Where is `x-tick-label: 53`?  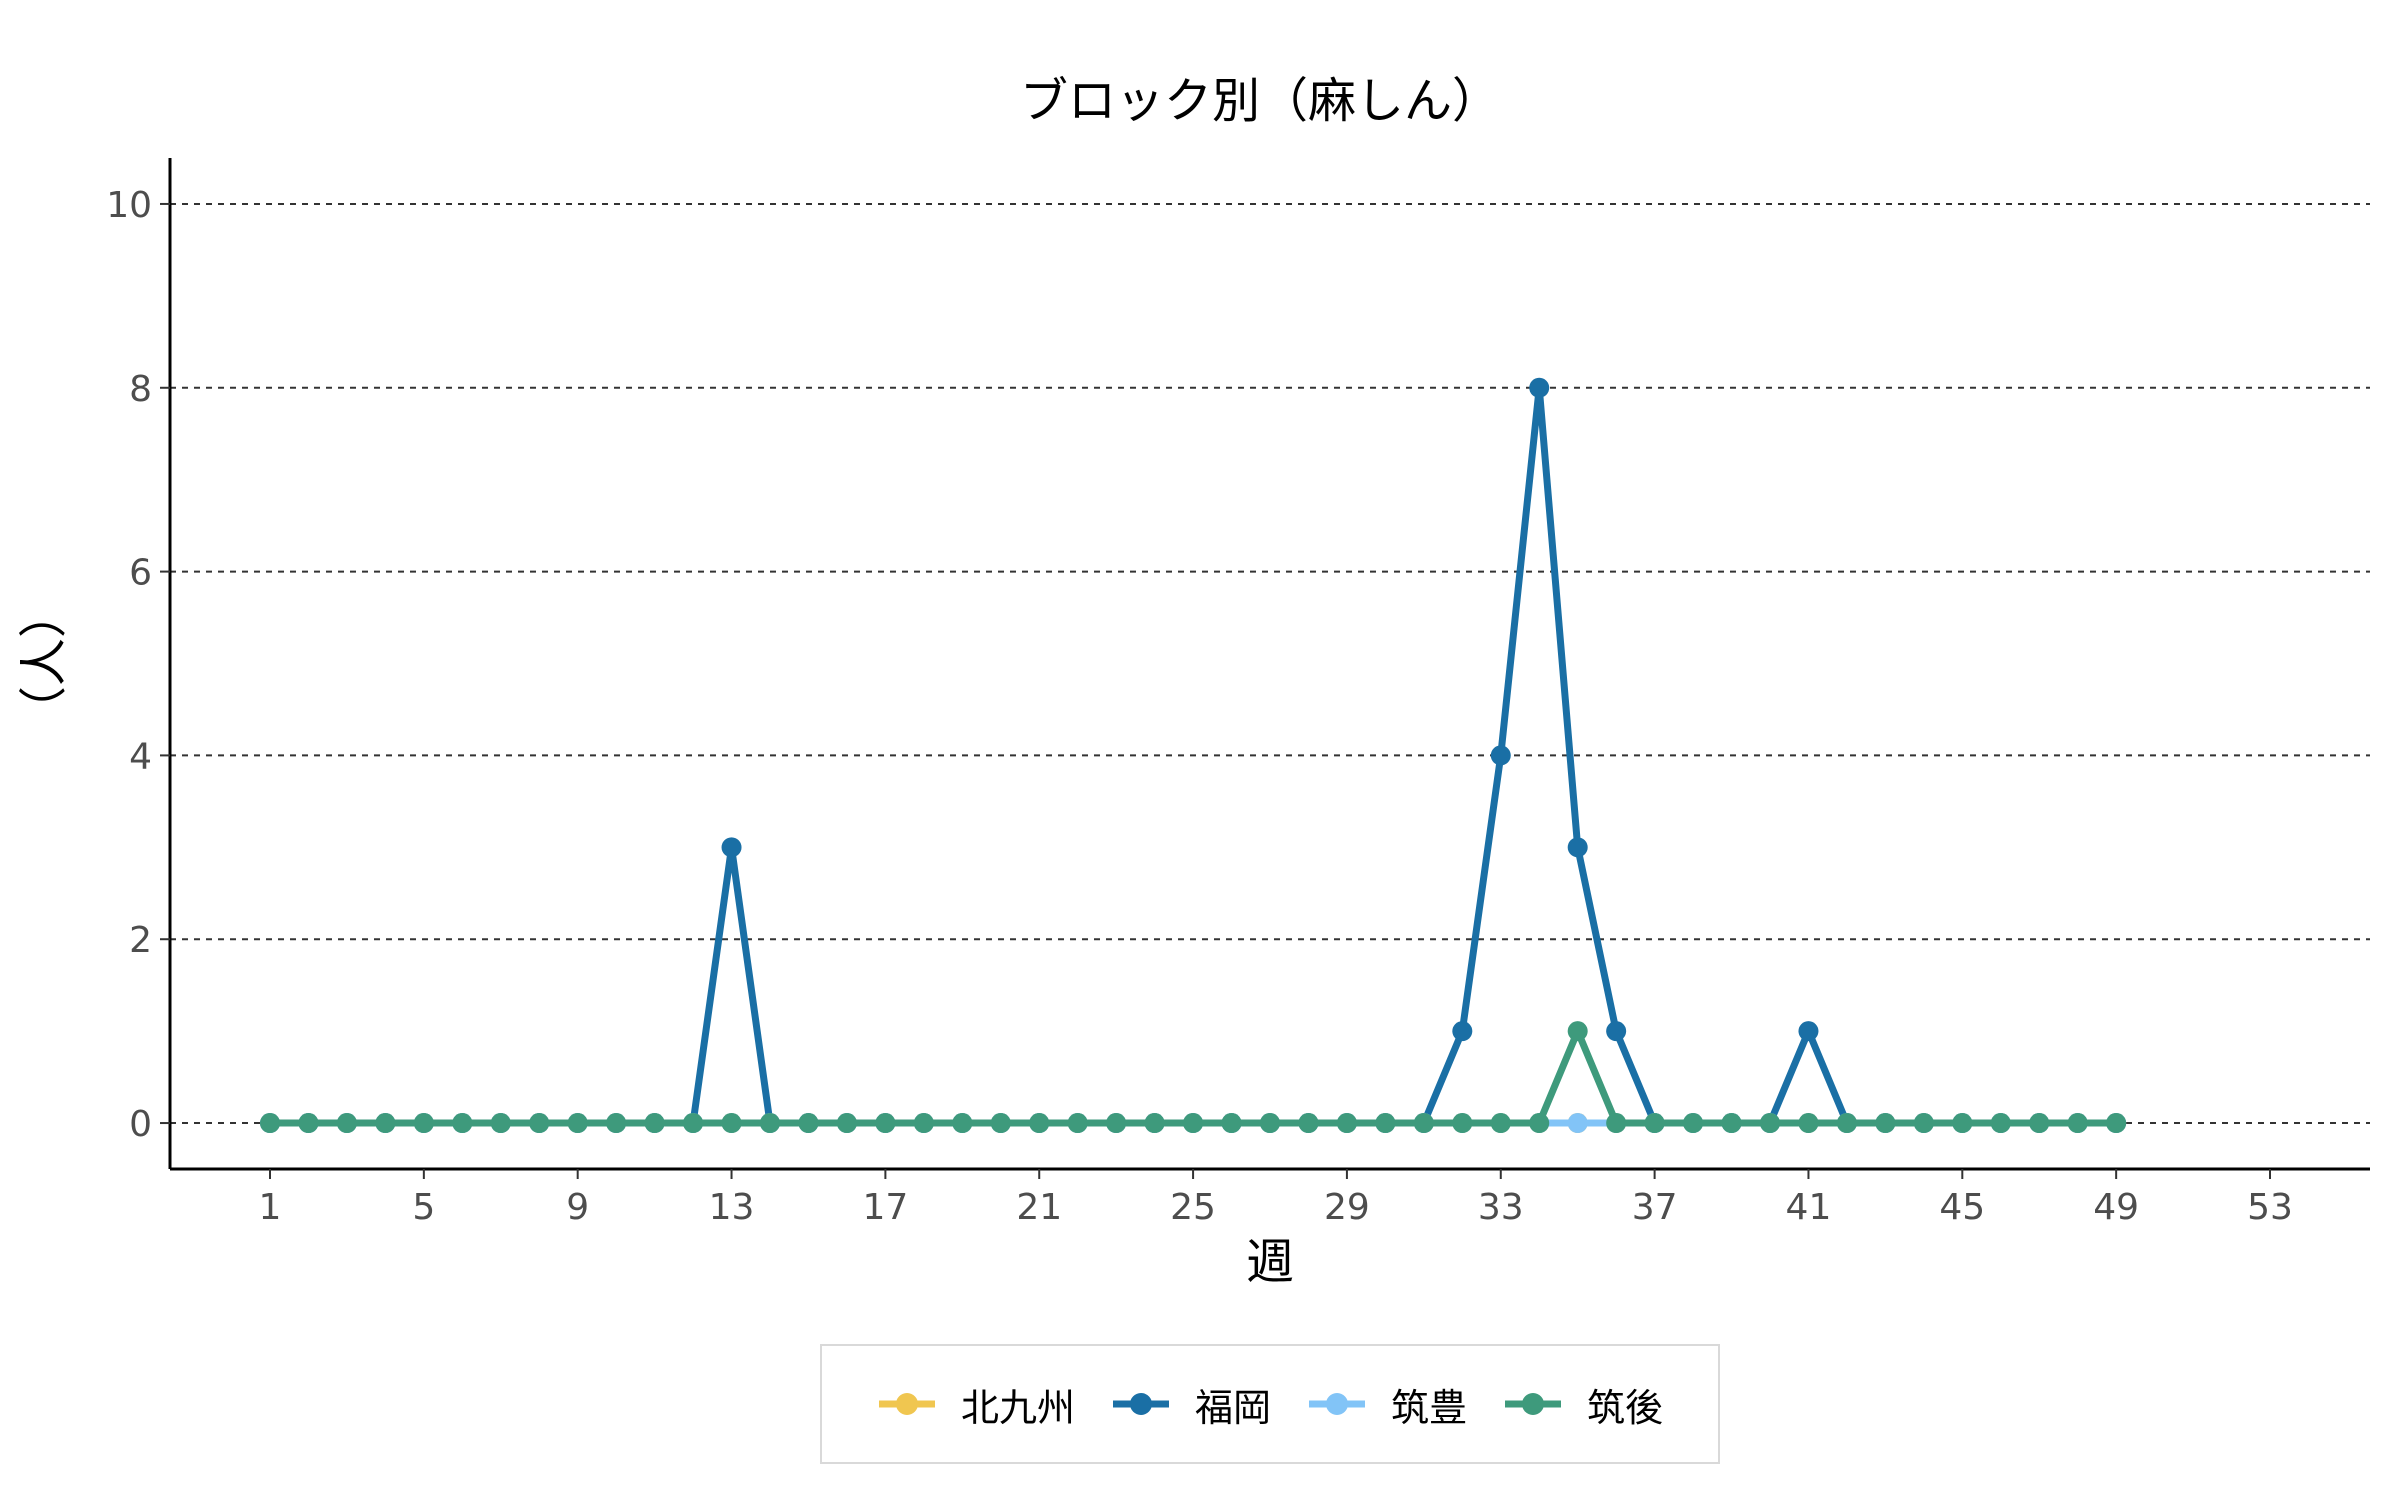 x-tick-label: 53 is located at coordinates (2270, 1207).